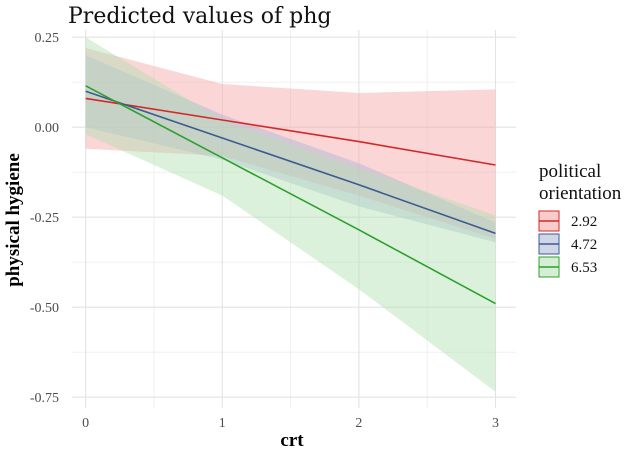 The width and height of the screenshot is (630, 451). I want to click on y-tick-label: -0.75, so click(44, 398).